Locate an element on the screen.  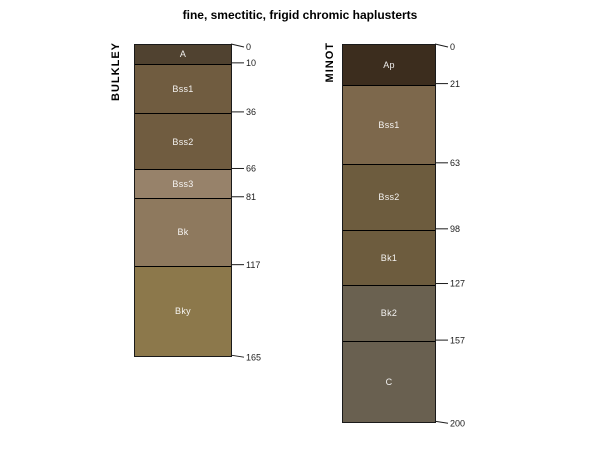
horizon-minot-bss1: Bss1 is located at coordinates (389, 124).